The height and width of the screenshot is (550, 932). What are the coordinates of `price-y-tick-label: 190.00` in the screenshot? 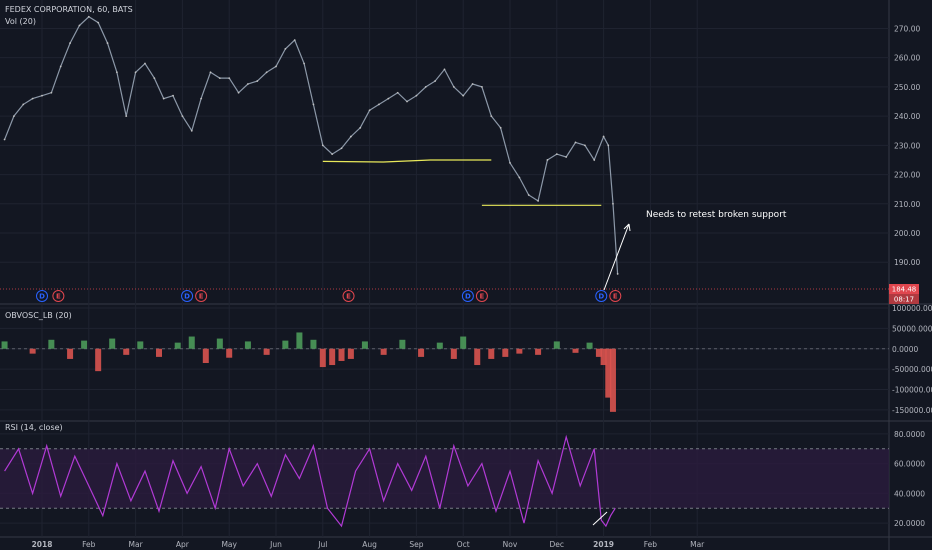 It's located at (907, 262).